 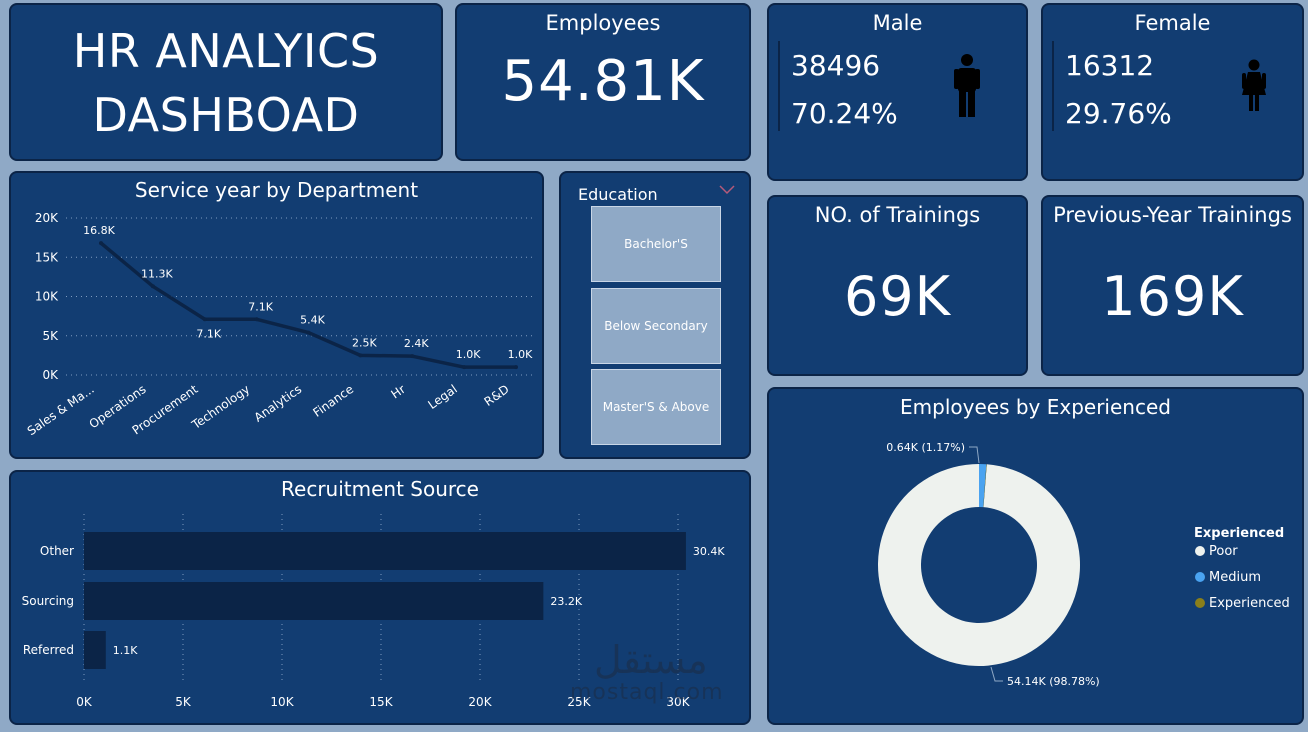 I want to click on data-label: 2.5K, so click(x=364, y=342).